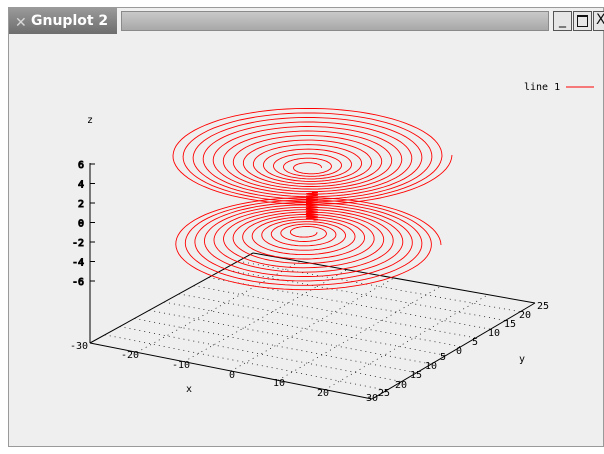 This screenshot has height=454, width=604. I want to click on maximize-icon, so click(582, 21).